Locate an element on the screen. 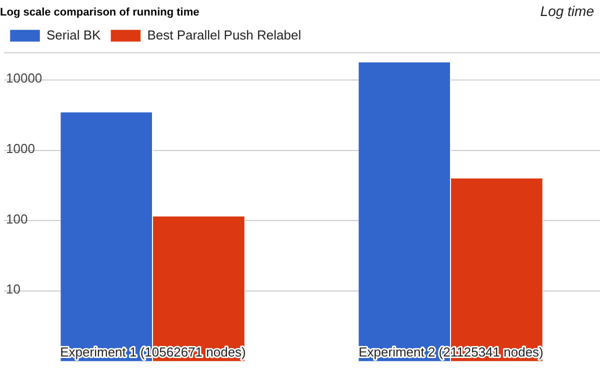  chart-title: Log scale comparison of running time is located at coordinates (100, 12).